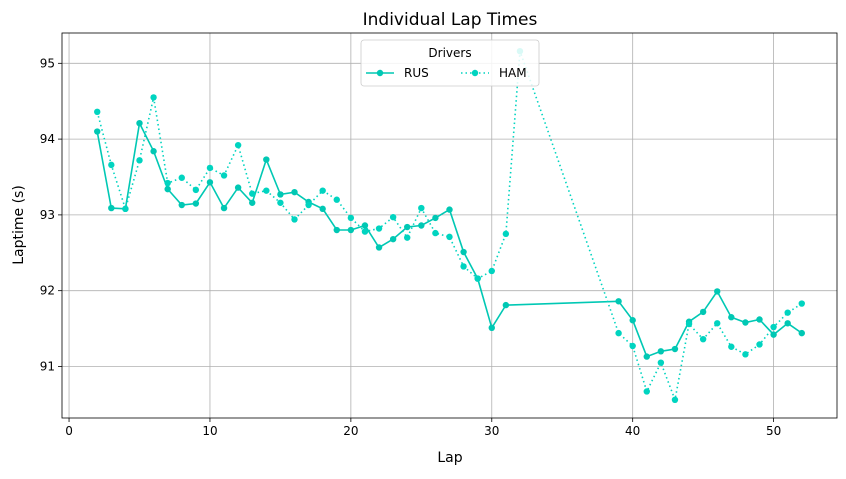 The image size is (846, 479). What do you see at coordinates (47, 63) in the screenshot?
I see `y-tick-label: 95` at bounding box center [47, 63].